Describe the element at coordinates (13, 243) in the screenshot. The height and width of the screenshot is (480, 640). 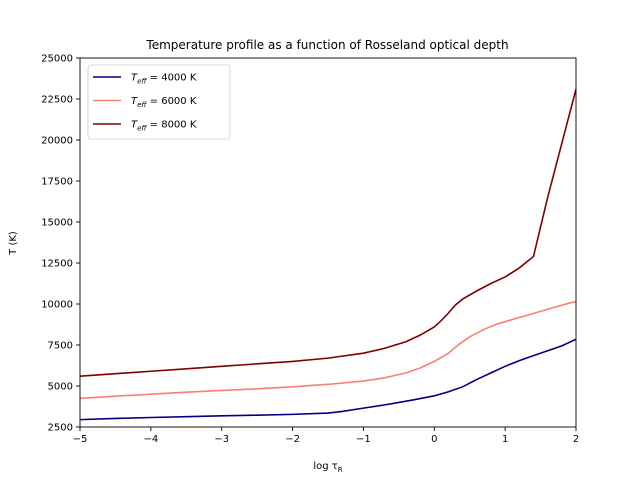
I see `y-axis-label: T (K)` at that location.